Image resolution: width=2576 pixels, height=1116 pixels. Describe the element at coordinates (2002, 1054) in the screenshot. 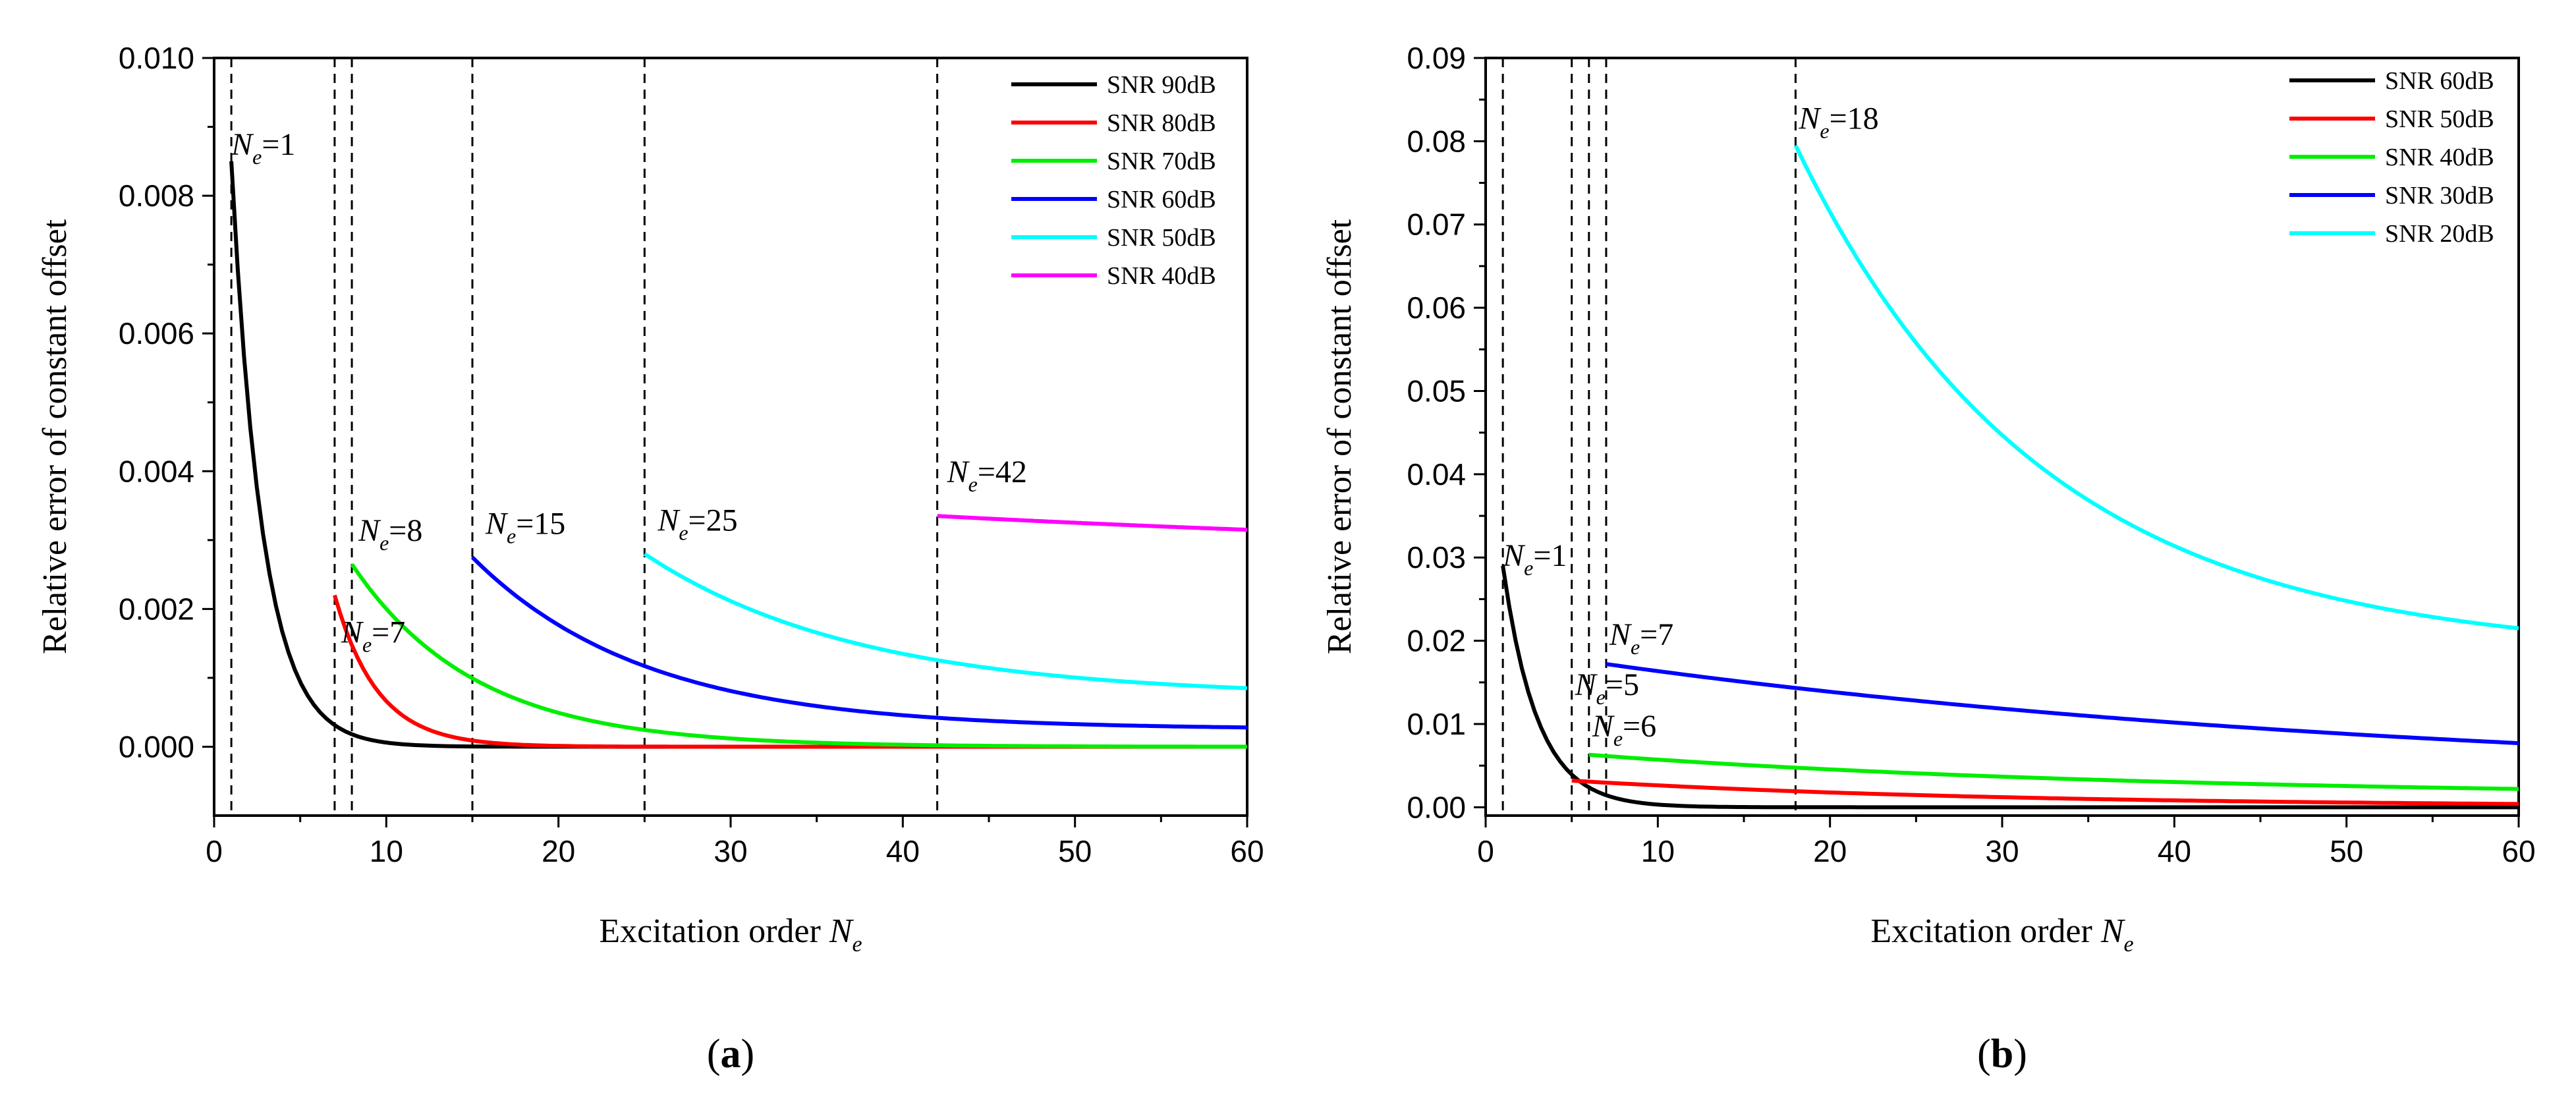

I see `panel-label: (b)` at that location.